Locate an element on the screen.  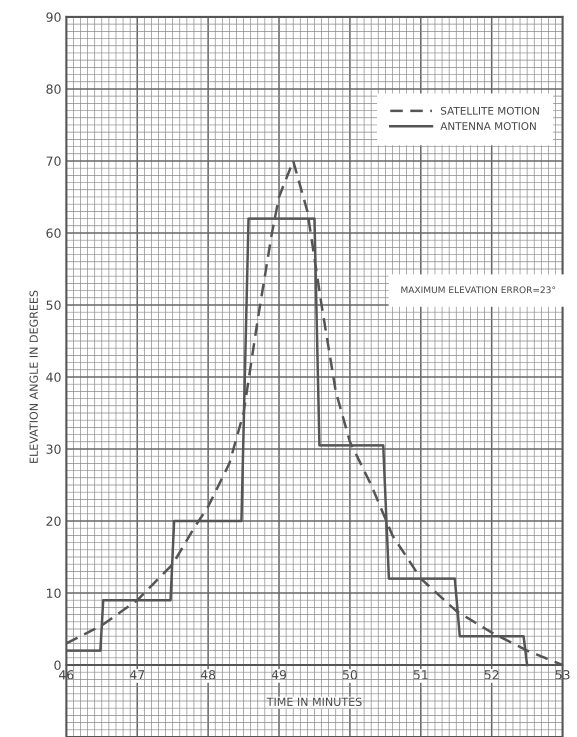
legend-label: SATELLITE MOTION is located at coordinates (489, 110).